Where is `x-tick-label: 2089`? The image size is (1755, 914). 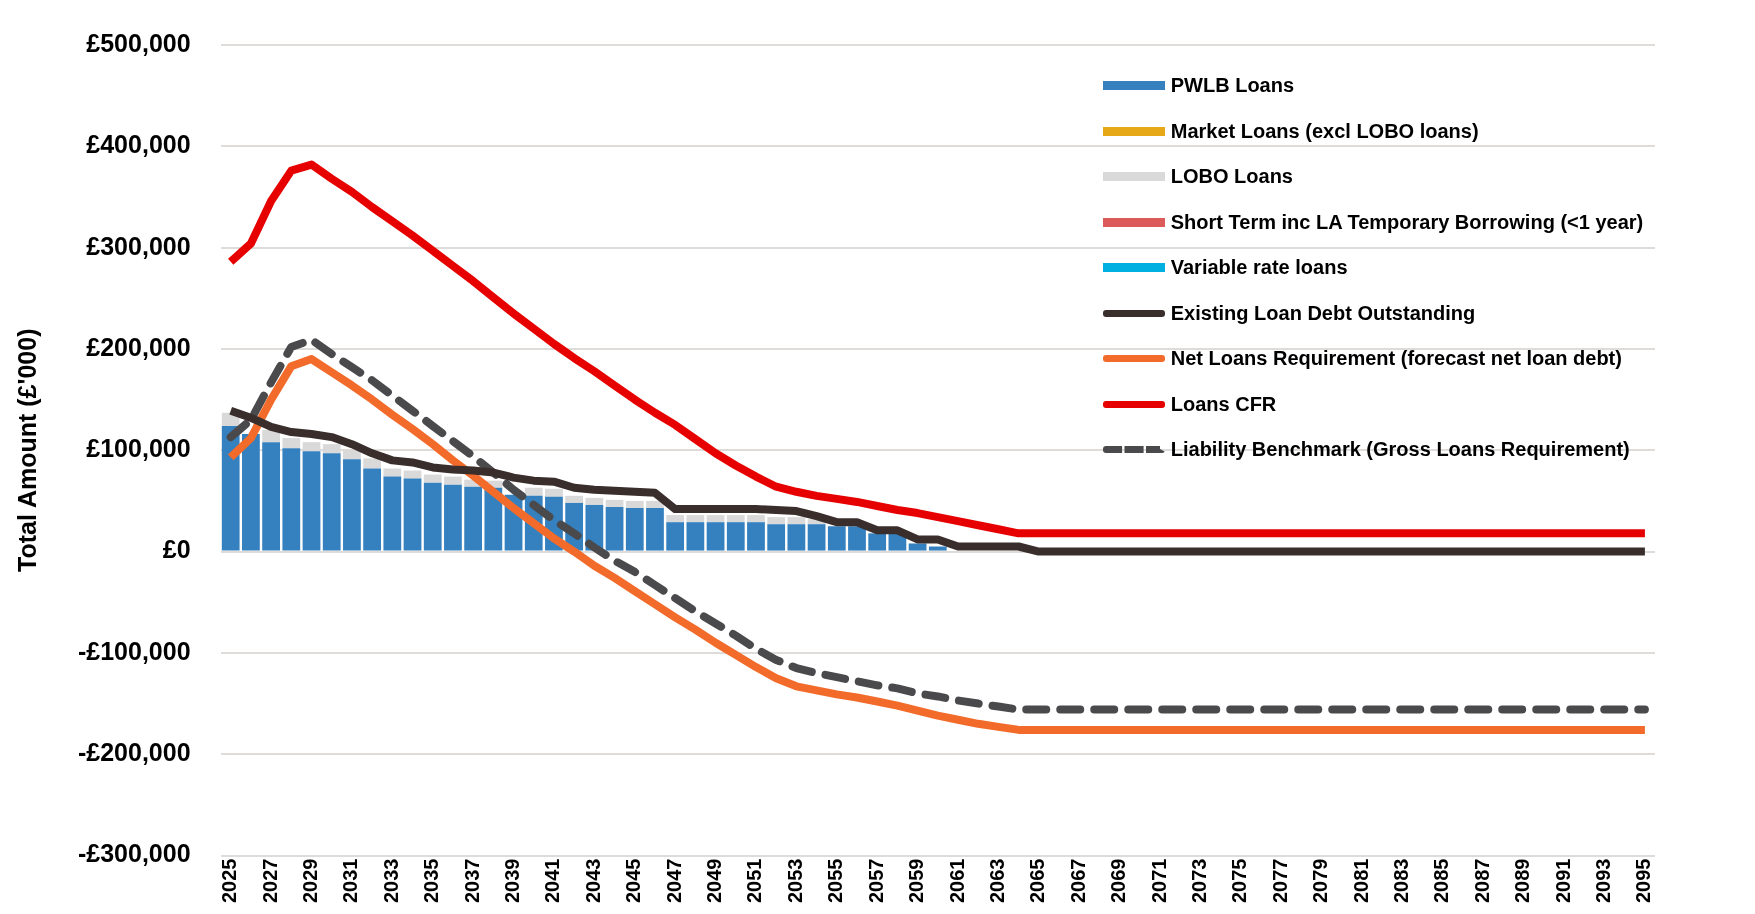 x-tick-label: 2089 is located at coordinates (1522, 881).